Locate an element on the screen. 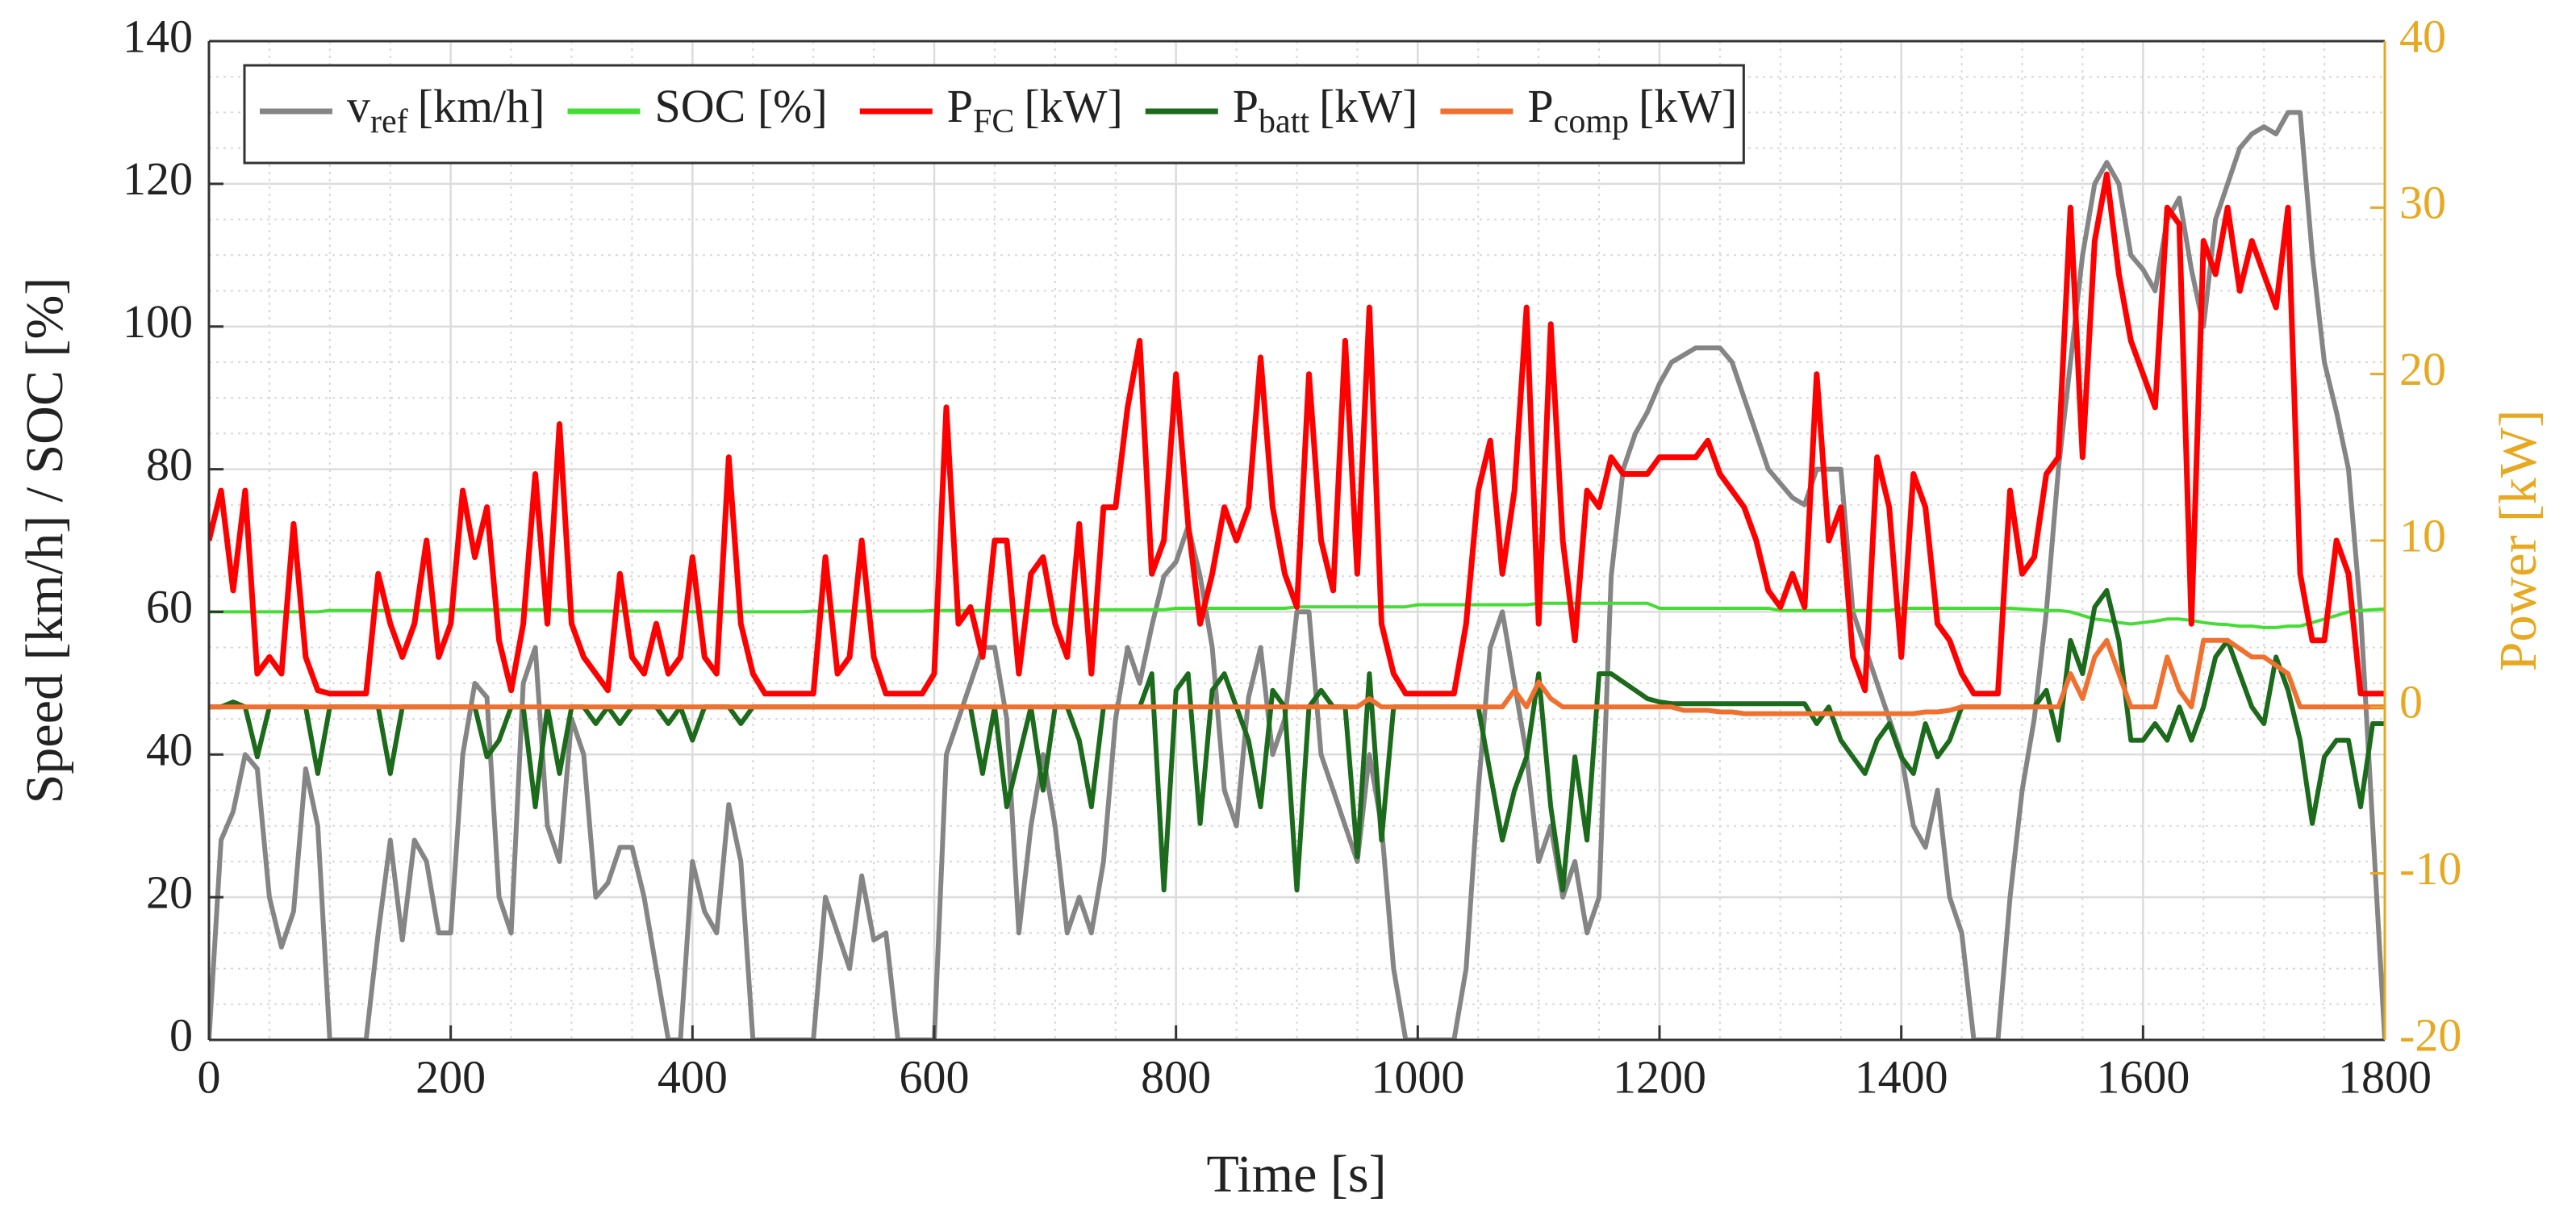 This screenshot has height=1219, width=2576. y2-tick-label: -10 is located at coordinates (2430, 868).